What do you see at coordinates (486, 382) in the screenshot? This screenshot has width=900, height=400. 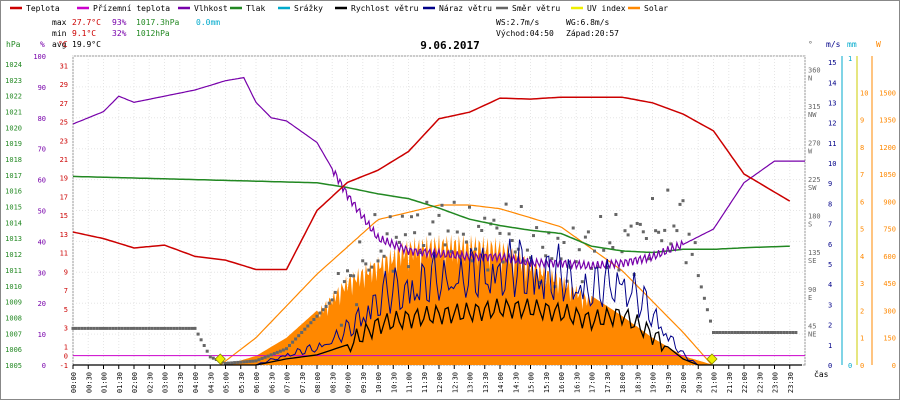 I see `time-tick-label: 13:30` at bounding box center [486, 382].